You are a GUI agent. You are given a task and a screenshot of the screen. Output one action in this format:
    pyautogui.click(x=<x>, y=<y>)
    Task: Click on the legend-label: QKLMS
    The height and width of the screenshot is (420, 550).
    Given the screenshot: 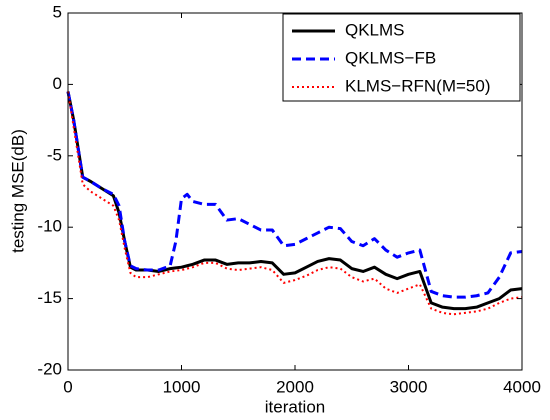 What is the action you would take?
    pyautogui.click(x=375, y=29)
    